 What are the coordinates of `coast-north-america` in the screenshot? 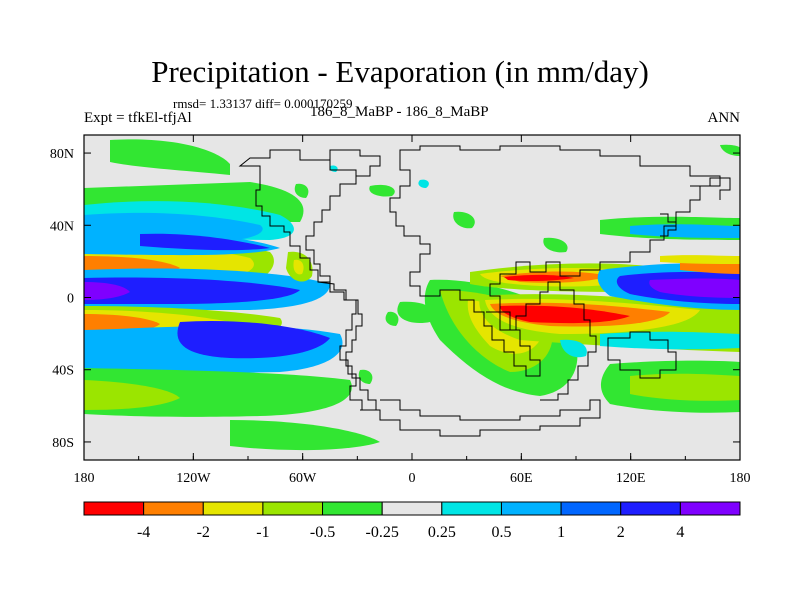 It's located at (297, 216).